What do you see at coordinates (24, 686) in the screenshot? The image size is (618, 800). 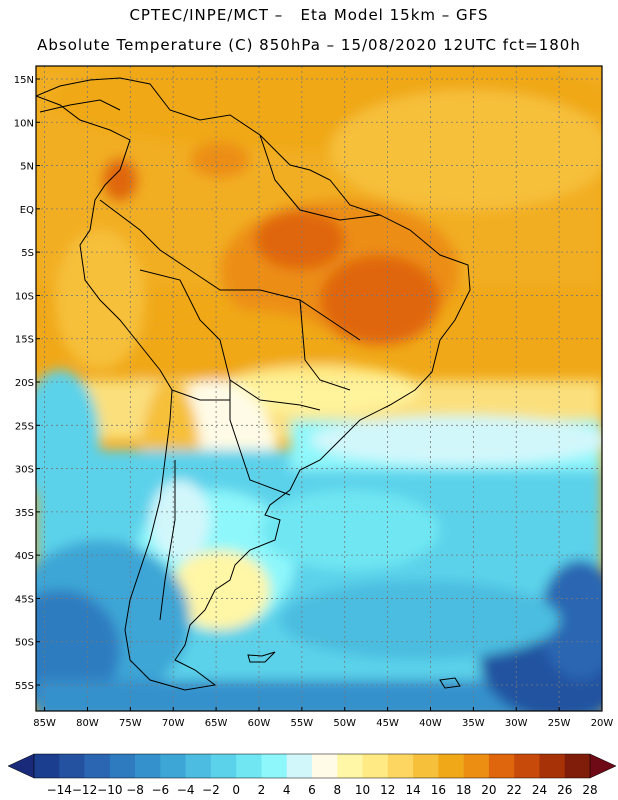 I see `lat-tick-label: 55S` at bounding box center [24, 686].